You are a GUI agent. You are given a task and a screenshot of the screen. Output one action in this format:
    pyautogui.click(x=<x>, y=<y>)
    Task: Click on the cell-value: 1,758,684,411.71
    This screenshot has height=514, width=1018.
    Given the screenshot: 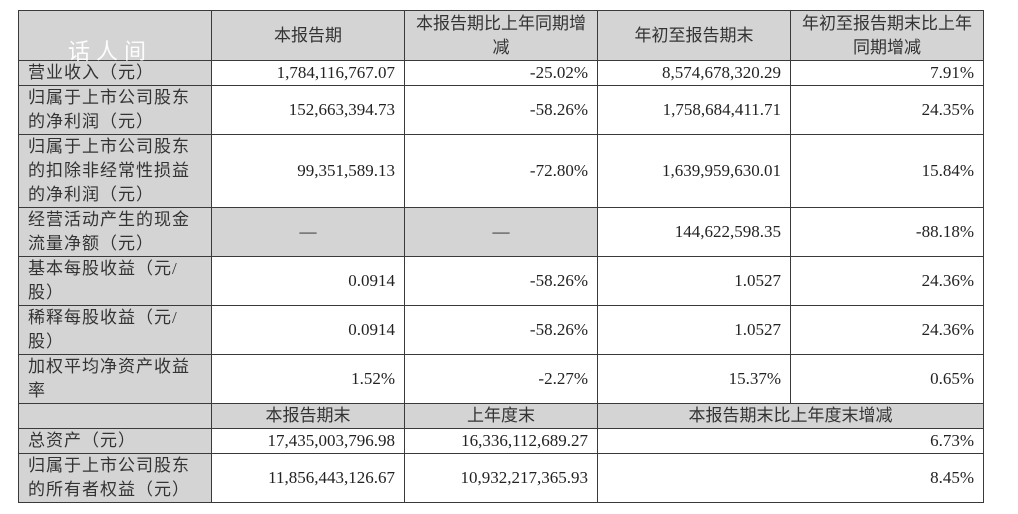 What is the action you would take?
    pyautogui.click(x=694, y=110)
    